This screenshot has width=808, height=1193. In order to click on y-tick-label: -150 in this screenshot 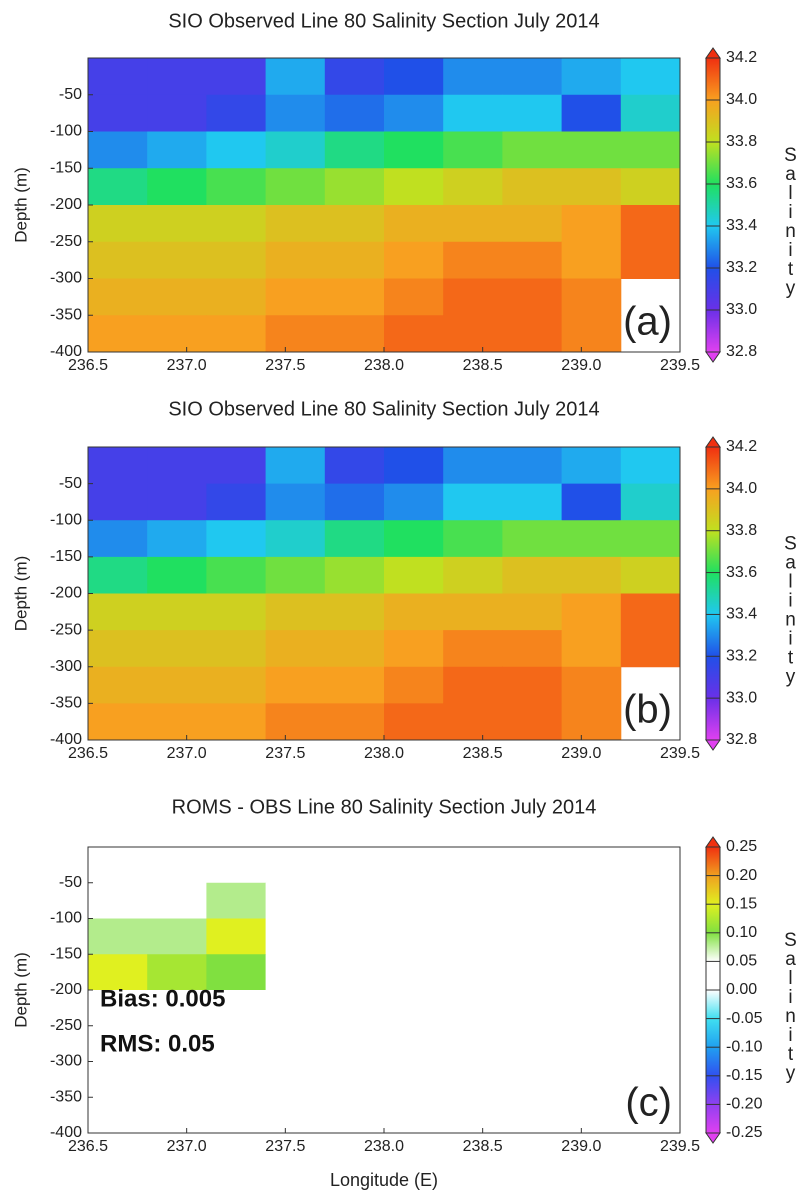, I will do `click(66, 556)`.